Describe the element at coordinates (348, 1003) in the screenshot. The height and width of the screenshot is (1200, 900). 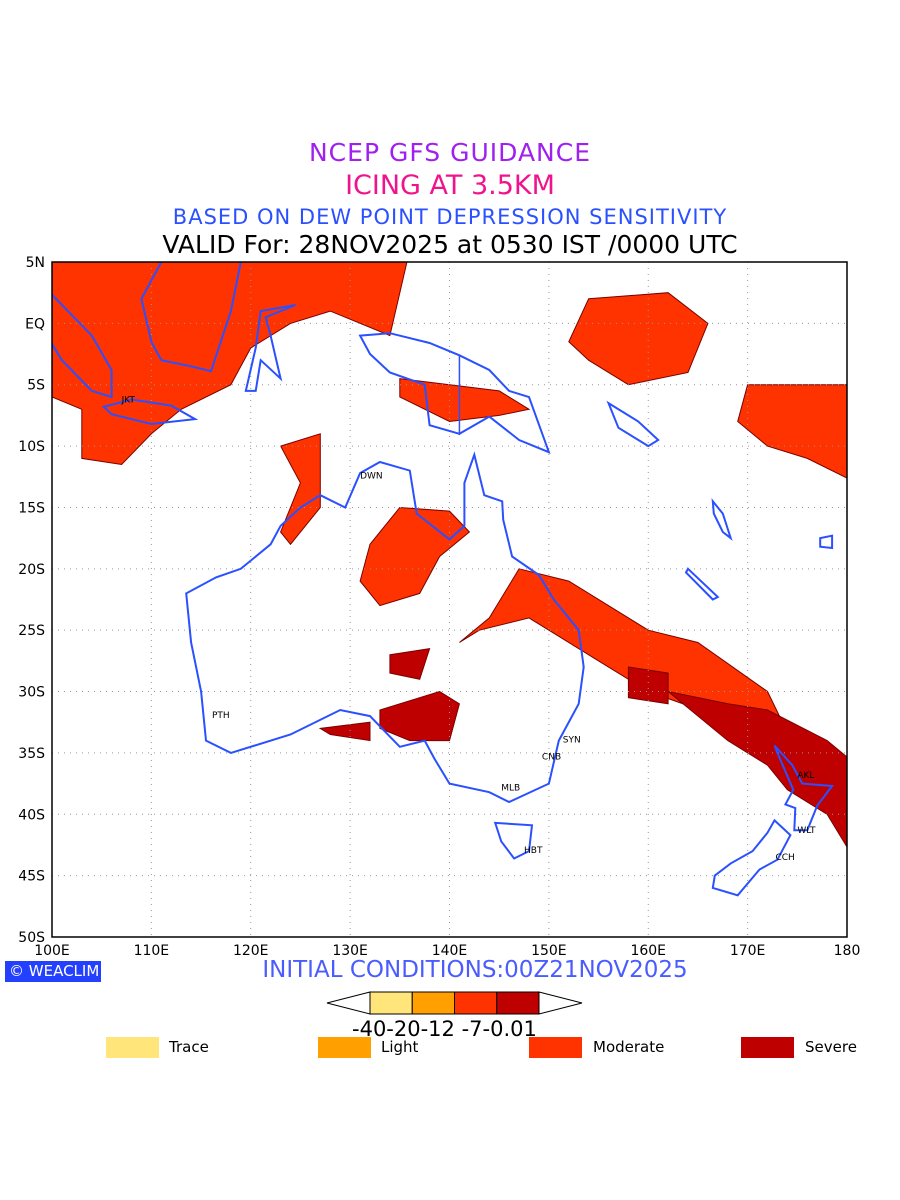
I see `colorbar-low-arrow` at that location.